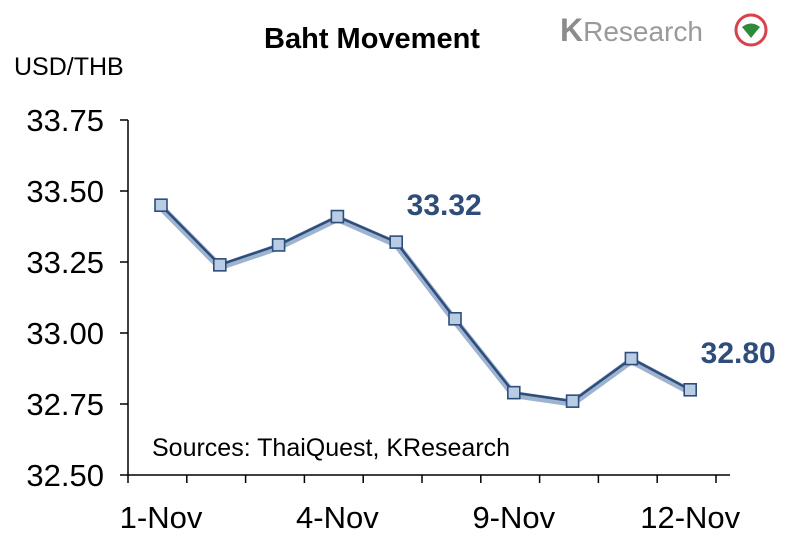 The height and width of the screenshot is (546, 800). What do you see at coordinates (65, 262) in the screenshot?
I see `y-tick-label: 33.25` at bounding box center [65, 262].